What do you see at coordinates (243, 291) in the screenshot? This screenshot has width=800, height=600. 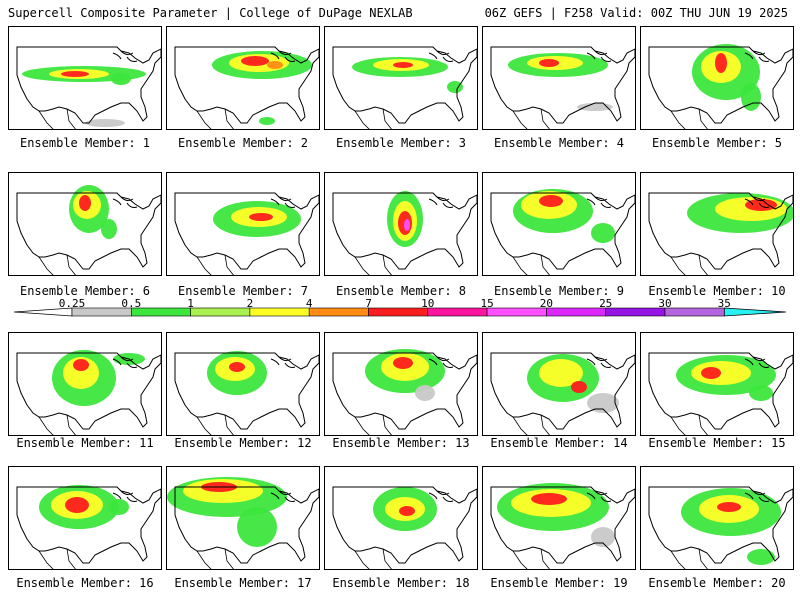 I see `ensemble-member-label: Ensemble Member: 7` at bounding box center [243, 291].